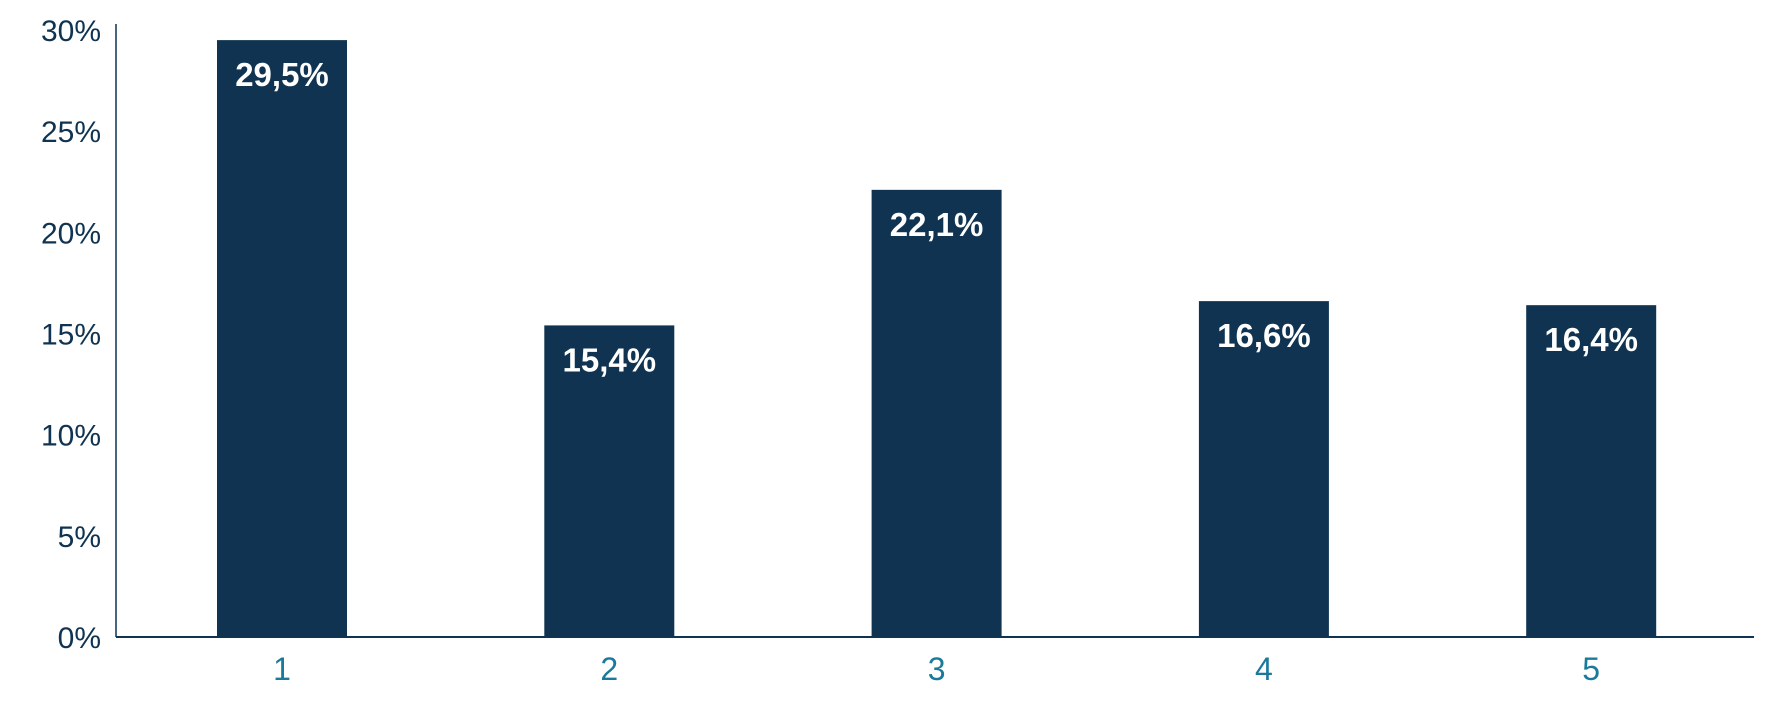  I want to click on bar-value-label: 16,6%, so click(1264, 335).